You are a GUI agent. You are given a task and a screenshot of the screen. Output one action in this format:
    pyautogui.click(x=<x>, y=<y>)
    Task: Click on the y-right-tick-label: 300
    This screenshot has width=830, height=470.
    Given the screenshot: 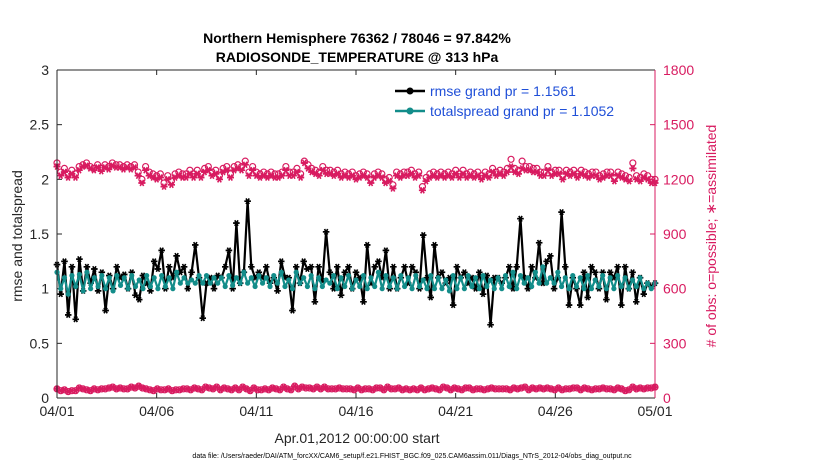 What is the action you would take?
    pyautogui.click(x=675, y=343)
    